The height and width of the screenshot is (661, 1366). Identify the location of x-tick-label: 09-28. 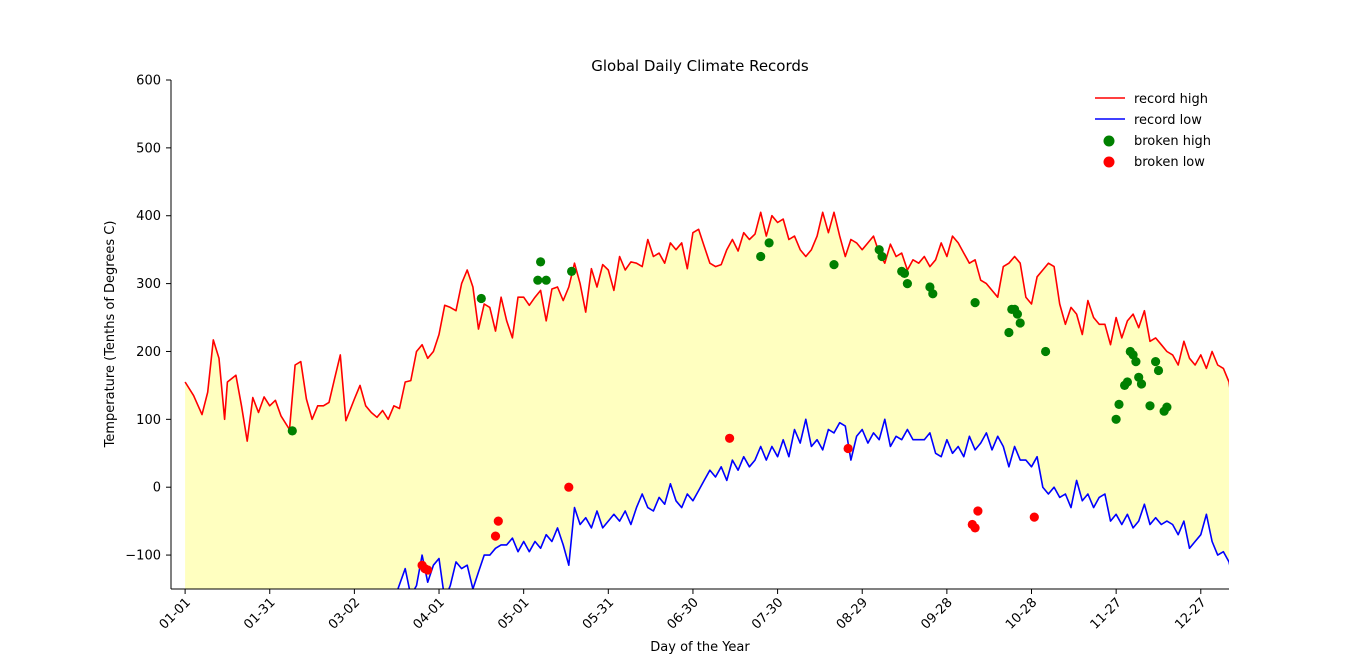
(936, 613).